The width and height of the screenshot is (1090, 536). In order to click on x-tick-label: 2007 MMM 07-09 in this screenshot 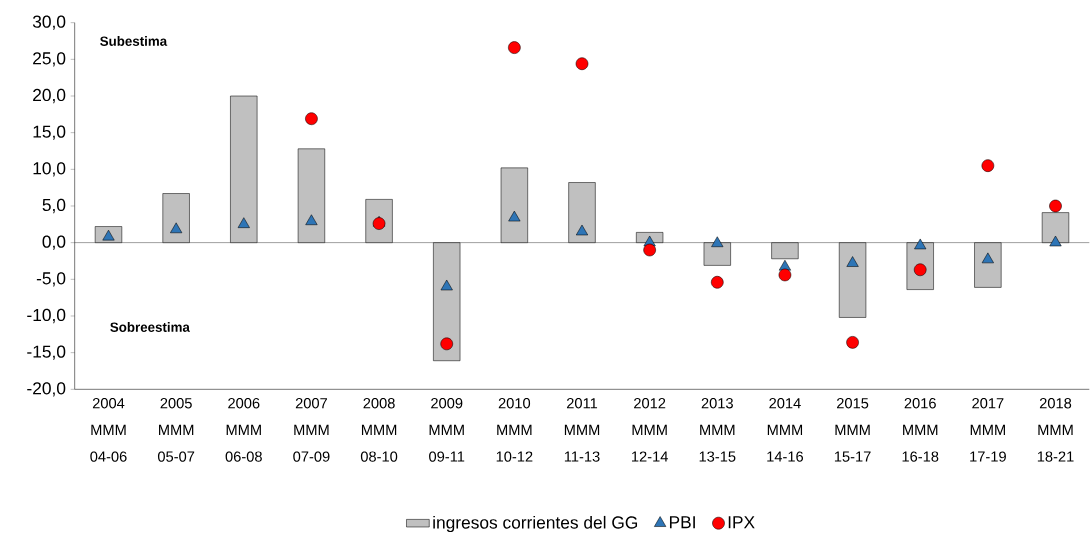, I will do `click(311, 430)`.